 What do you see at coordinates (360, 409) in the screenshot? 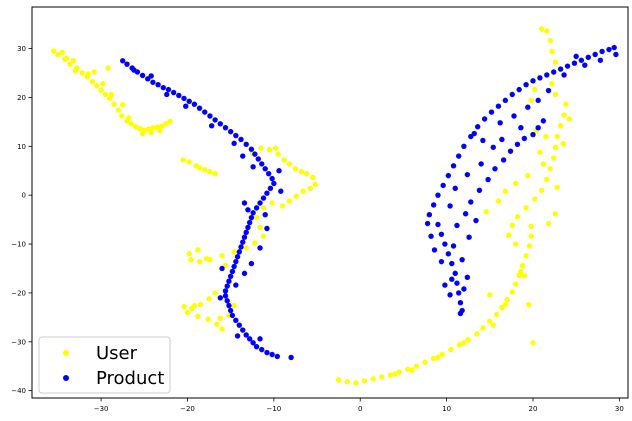
I see `x-tick-label: 0` at bounding box center [360, 409].